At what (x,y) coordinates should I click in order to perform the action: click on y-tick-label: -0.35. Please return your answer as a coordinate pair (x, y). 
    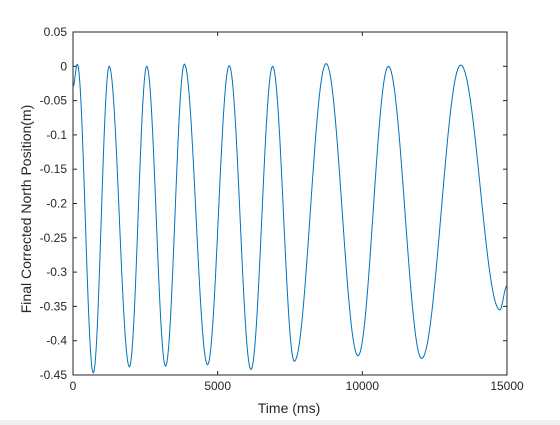
    Looking at the image, I should click on (54, 306).